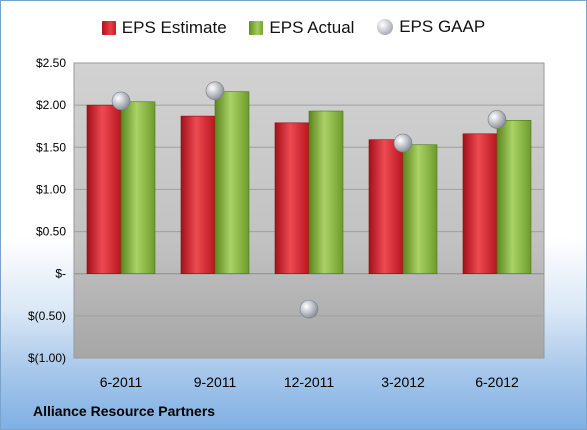 This screenshot has width=587, height=430. I want to click on legend-label-gaap: EPS GAAP, so click(442, 26).